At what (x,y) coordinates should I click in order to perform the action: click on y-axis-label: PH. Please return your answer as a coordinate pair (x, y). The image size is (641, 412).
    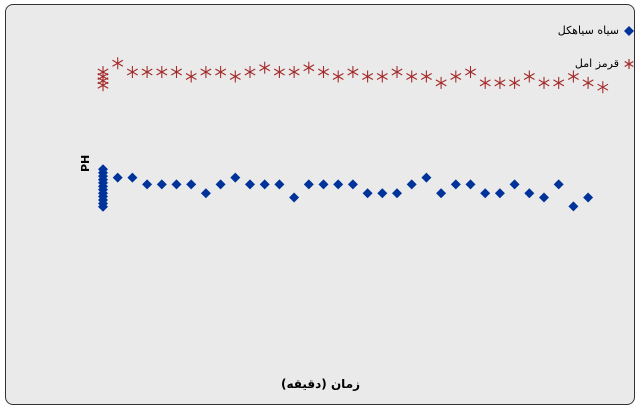
    Looking at the image, I should click on (85, 163).